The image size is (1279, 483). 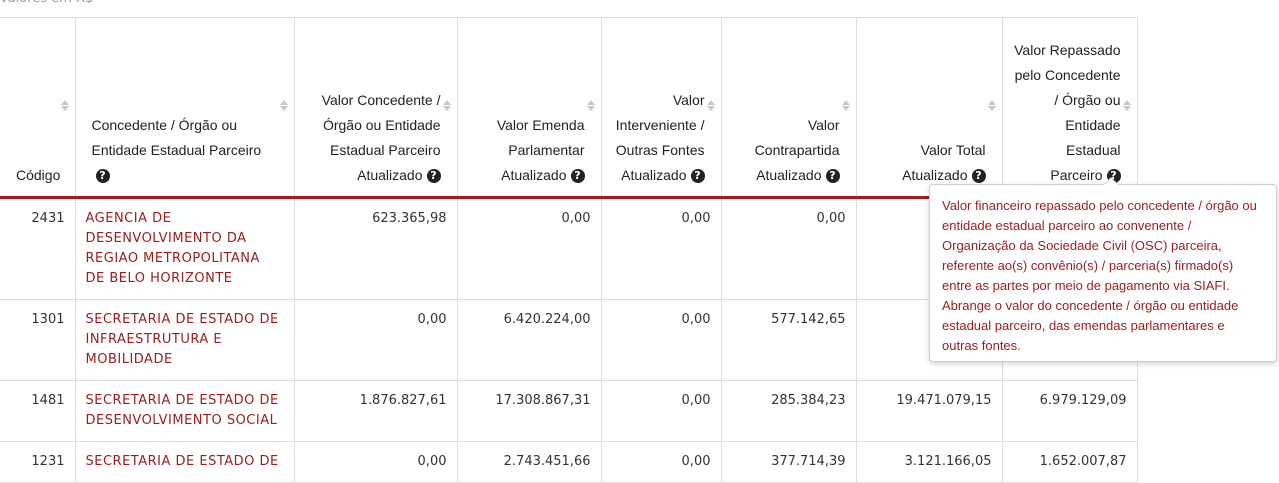 I want to click on tooltip-arrow, so click(x=1111, y=181).